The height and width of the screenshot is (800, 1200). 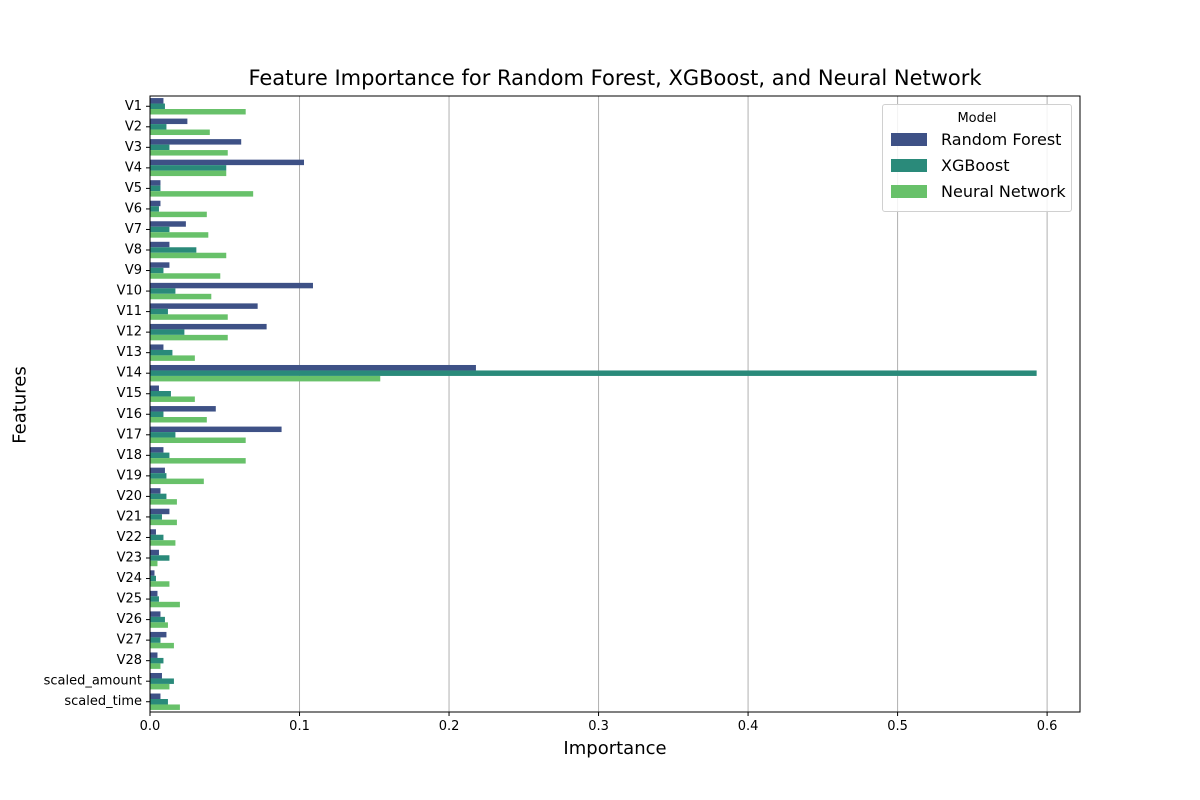 I want to click on bar-random-forest-v1, so click(x=157, y=101).